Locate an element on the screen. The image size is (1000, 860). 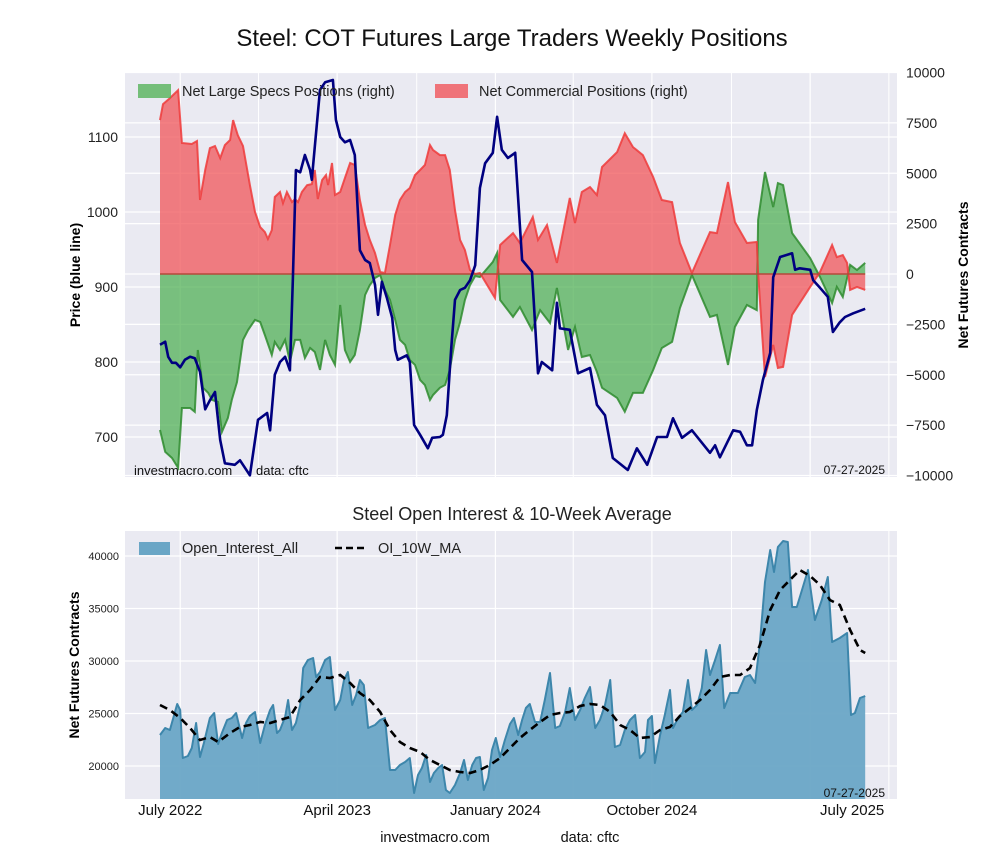
legend-label-ma: OI_10W_MA is located at coordinates (419, 549).